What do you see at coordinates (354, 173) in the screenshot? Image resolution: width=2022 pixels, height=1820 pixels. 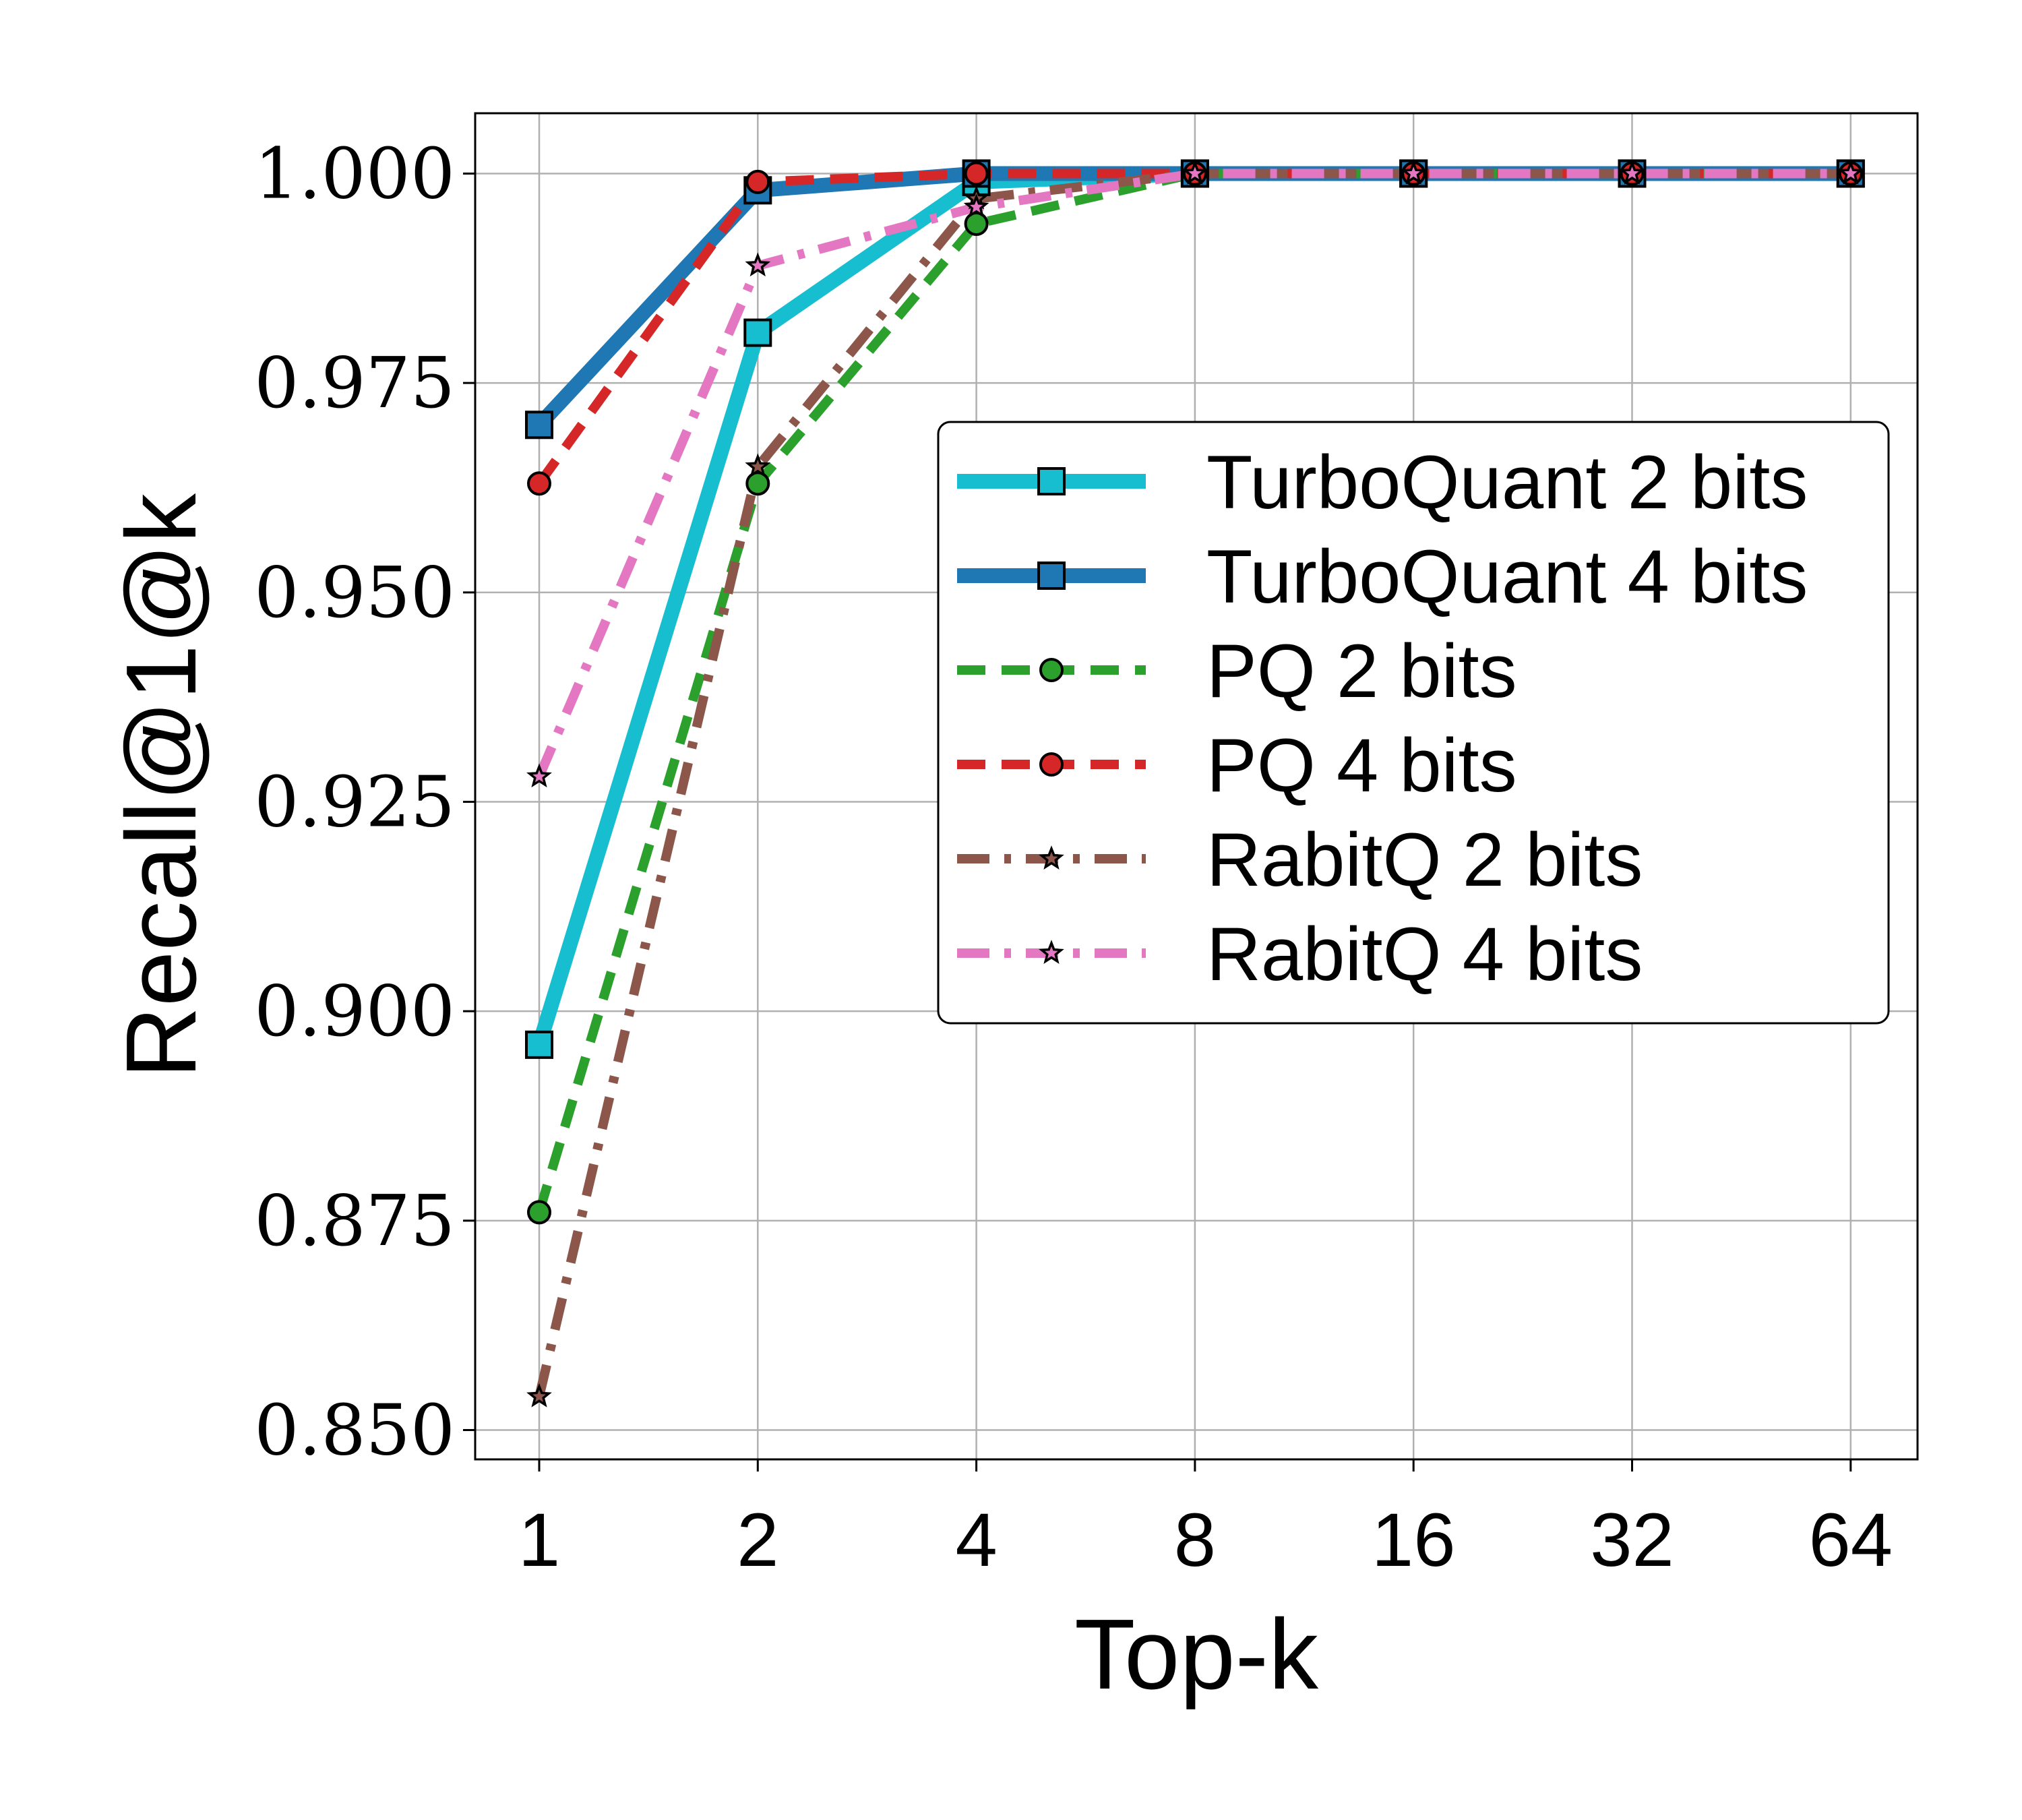 I see `y-tick-label: 1.000` at bounding box center [354, 173].